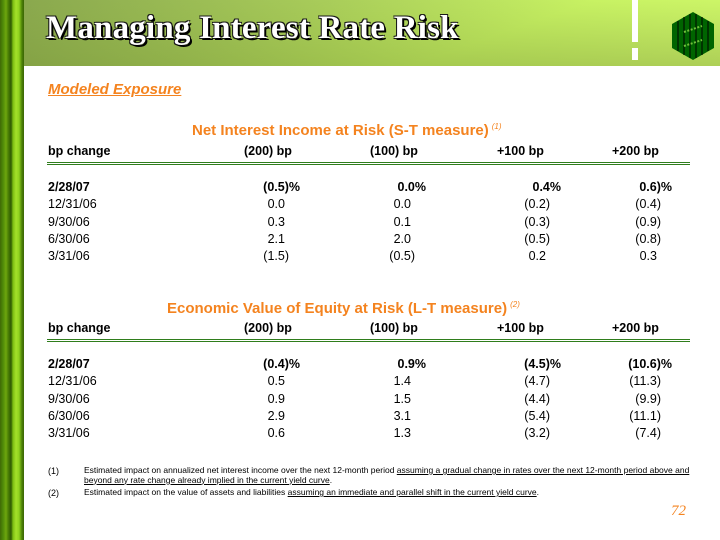  I want to click on table-2-row-date: 12/31/06, so click(72, 381).